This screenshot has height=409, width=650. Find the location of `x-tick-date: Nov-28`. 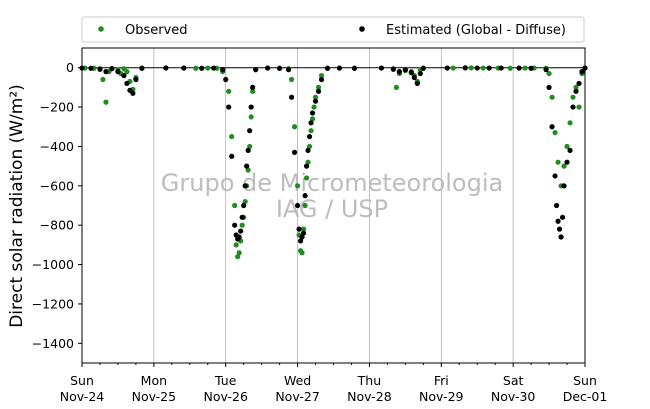

x-tick-date: Nov-28 is located at coordinates (369, 396).